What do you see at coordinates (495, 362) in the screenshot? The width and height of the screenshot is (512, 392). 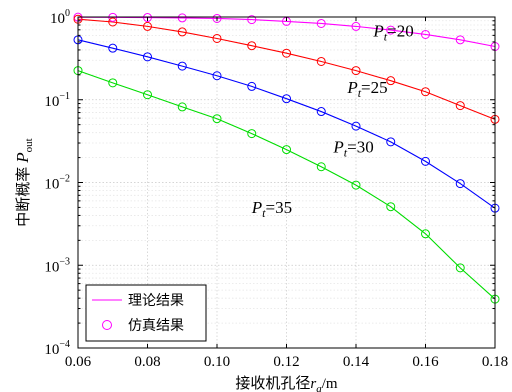 I see `x-tick-label: 0.18` at bounding box center [495, 362].